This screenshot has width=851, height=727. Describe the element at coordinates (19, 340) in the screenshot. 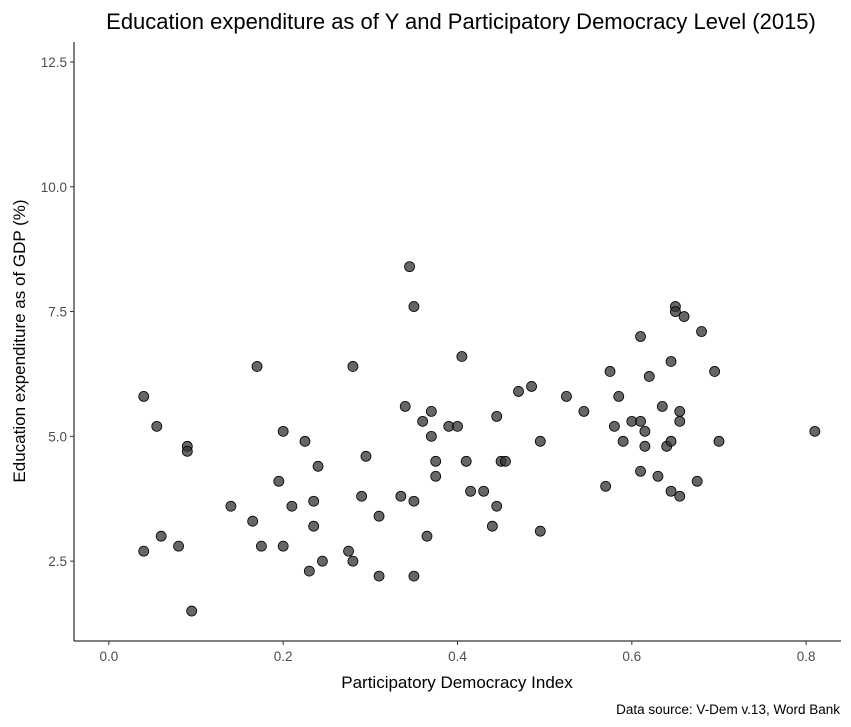

I see `y-axis-title: Education expenditure as of GDP (%)` at that location.